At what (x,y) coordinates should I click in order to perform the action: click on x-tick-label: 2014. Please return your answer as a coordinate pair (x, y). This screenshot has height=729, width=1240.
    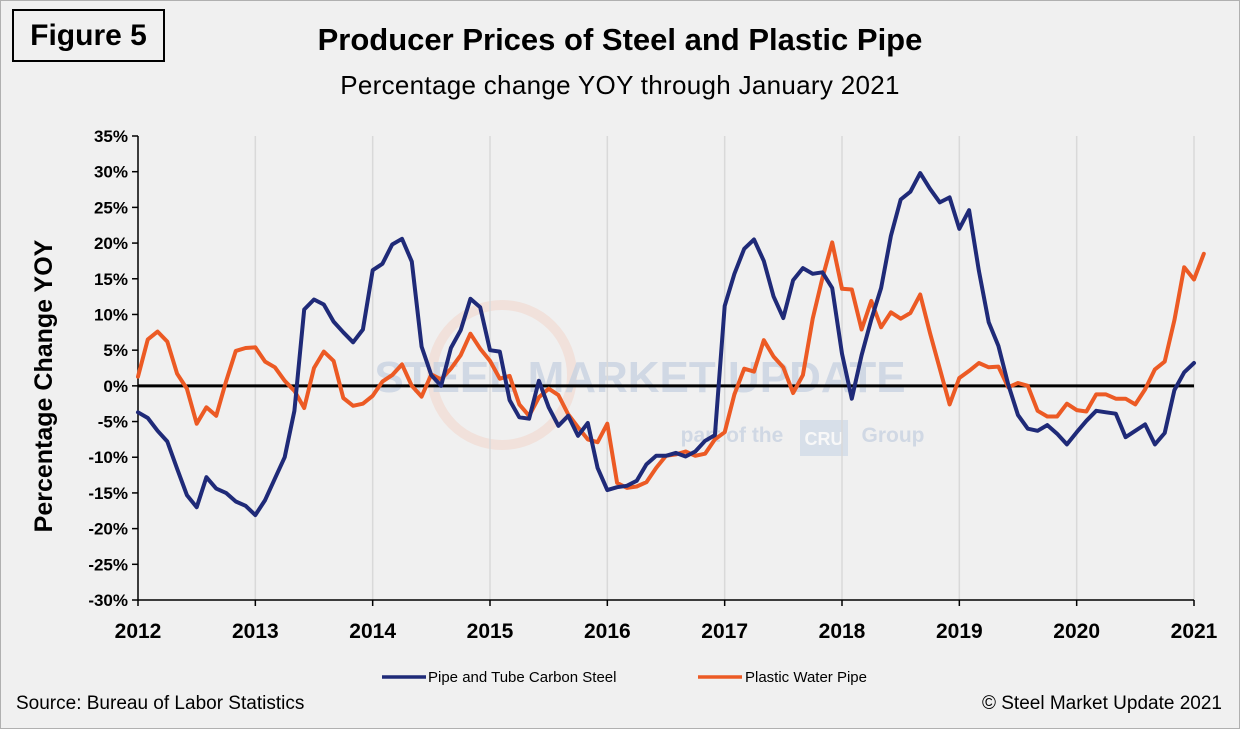
    Looking at the image, I should click on (372, 631).